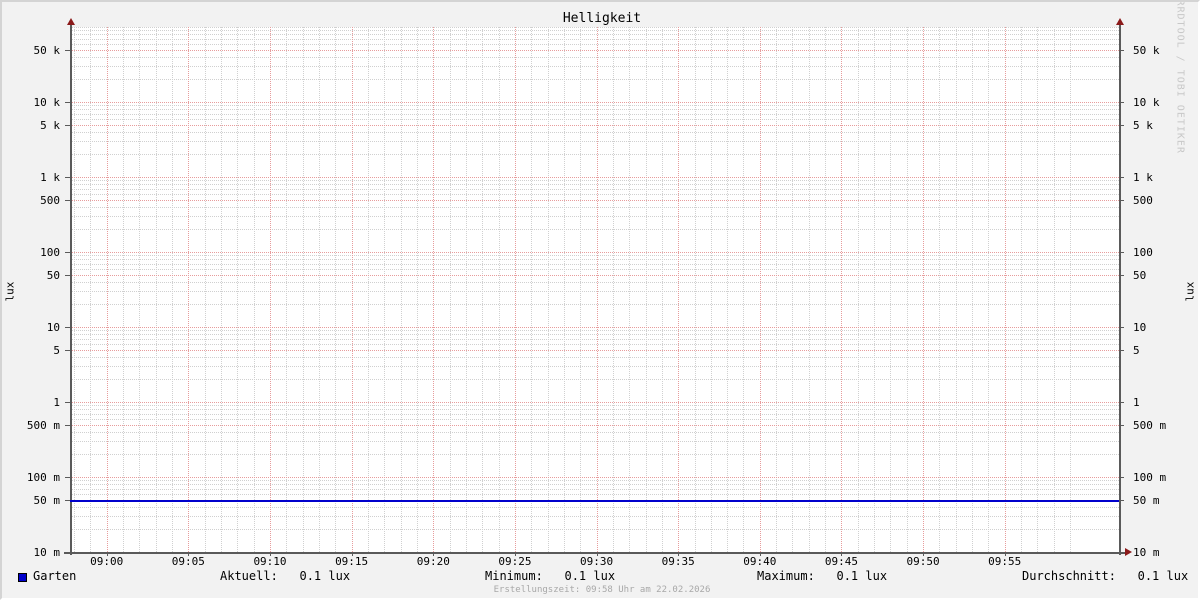 This screenshot has height=600, width=1200. What do you see at coordinates (270, 561) in the screenshot?
I see `x-tick-label: 09:10` at bounding box center [270, 561].